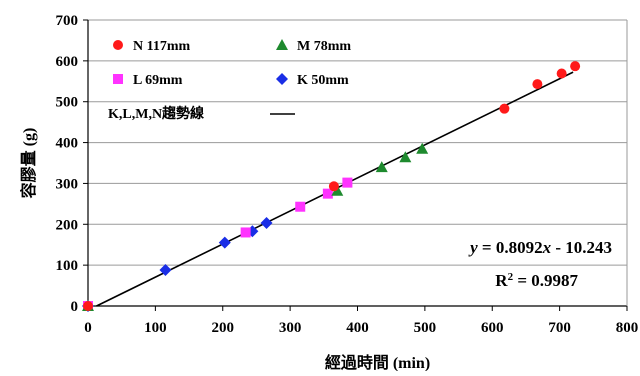  Describe the element at coordinates (67, 144) in the screenshot. I see `y-tick-label-400: 400` at that location.